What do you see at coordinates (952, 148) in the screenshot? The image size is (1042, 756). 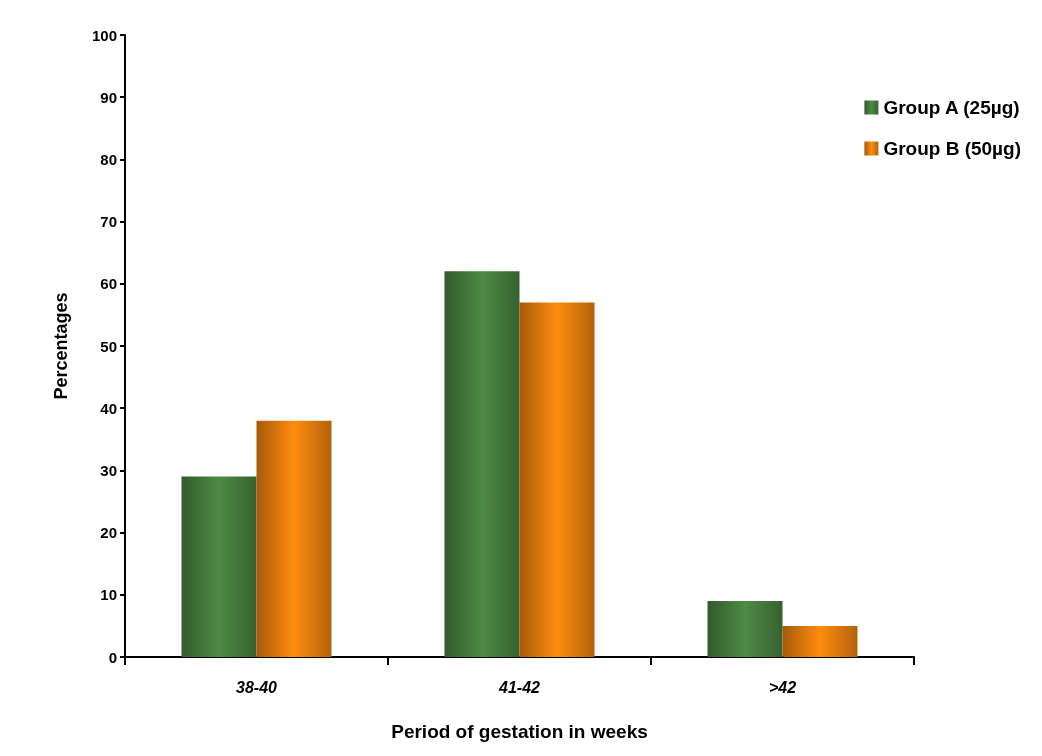 I see `legend-label: Group B (50µg)` at bounding box center [952, 148].